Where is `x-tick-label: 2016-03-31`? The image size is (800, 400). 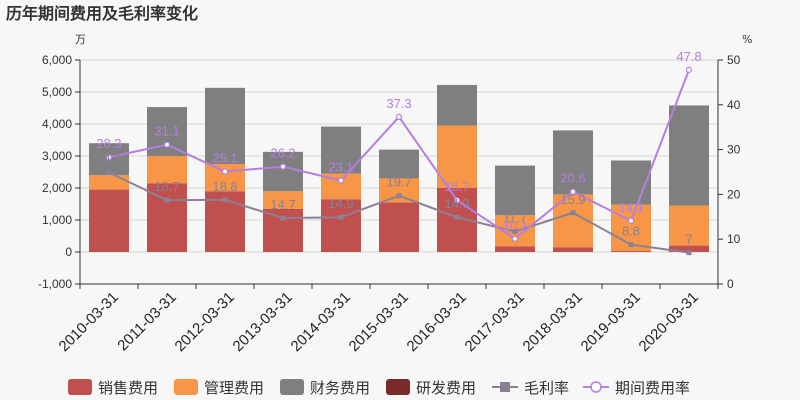 x-tick-label: 2016-03-31 is located at coordinates (437, 322).